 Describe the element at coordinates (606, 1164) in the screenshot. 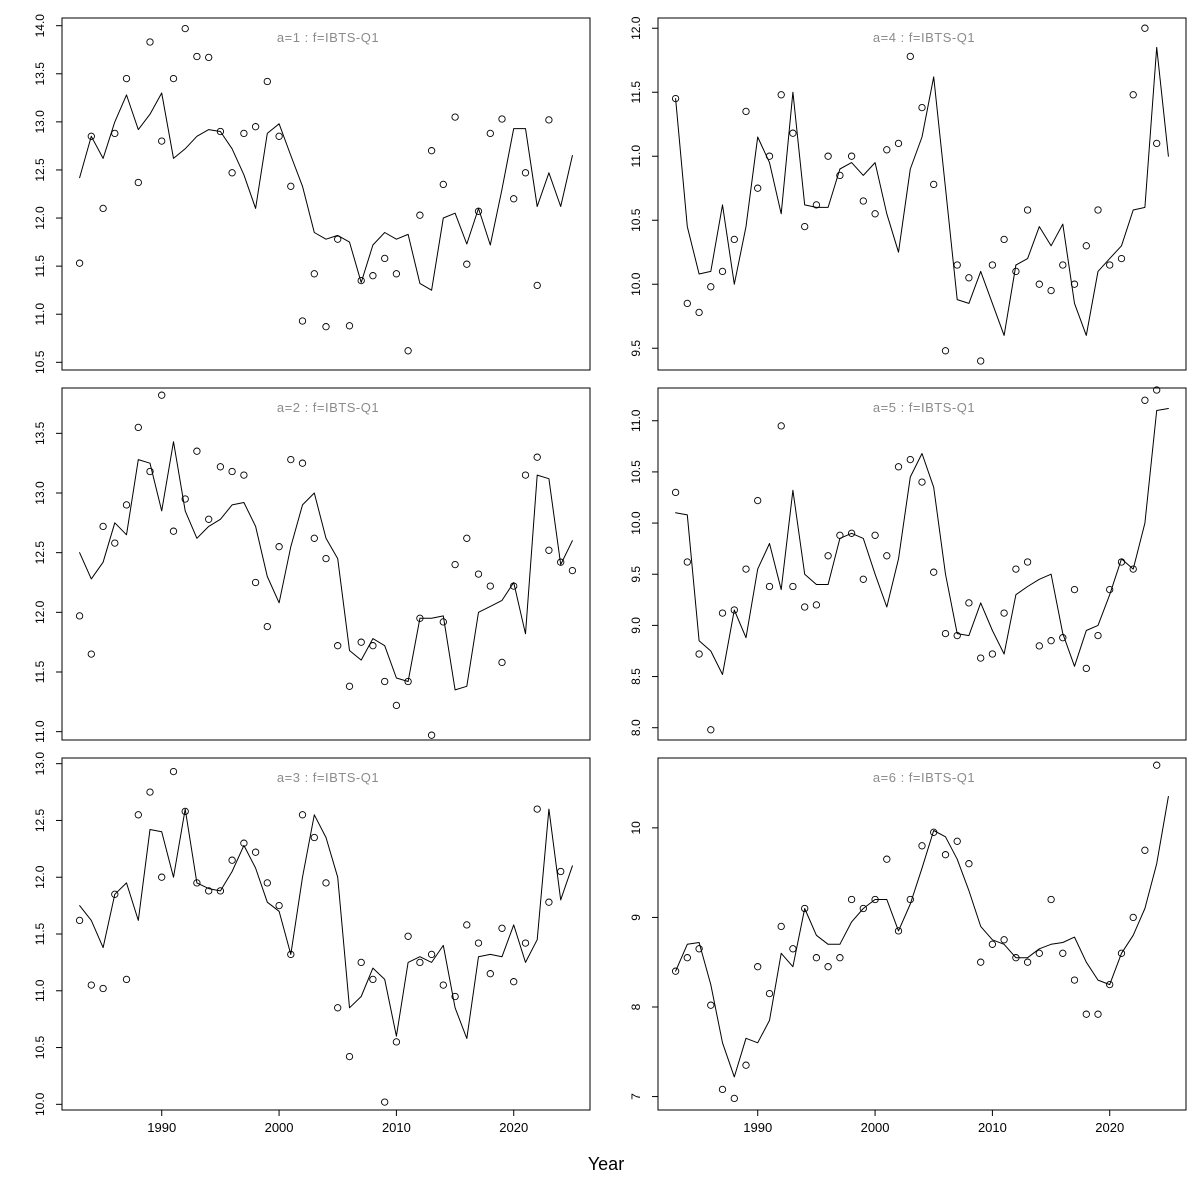

I see `x-axis-label: Year` at that location.